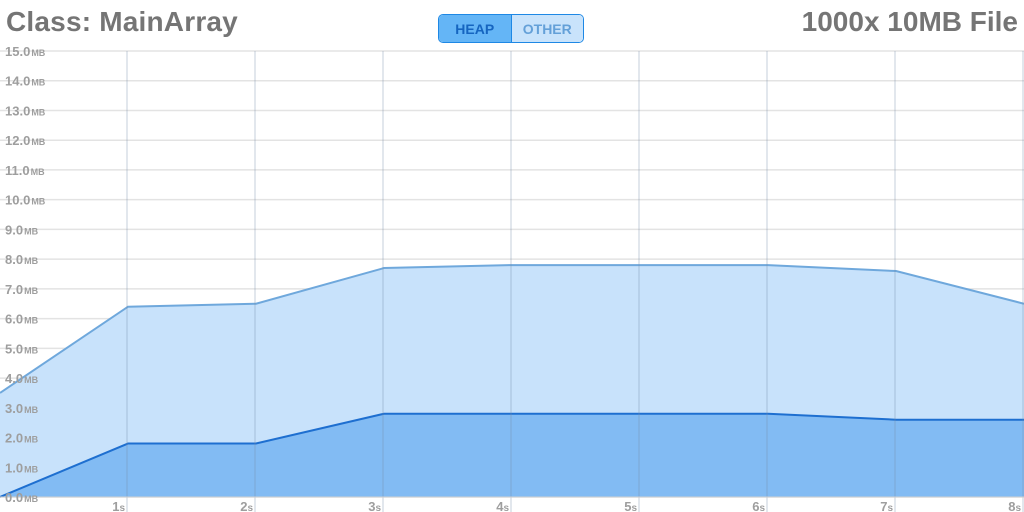 Image resolution: width=1024 pixels, height=512 pixels. Describe the element at coordinates (25, 170) in the screenshot. I see `y-tick-label: 11.0MB` at that location.